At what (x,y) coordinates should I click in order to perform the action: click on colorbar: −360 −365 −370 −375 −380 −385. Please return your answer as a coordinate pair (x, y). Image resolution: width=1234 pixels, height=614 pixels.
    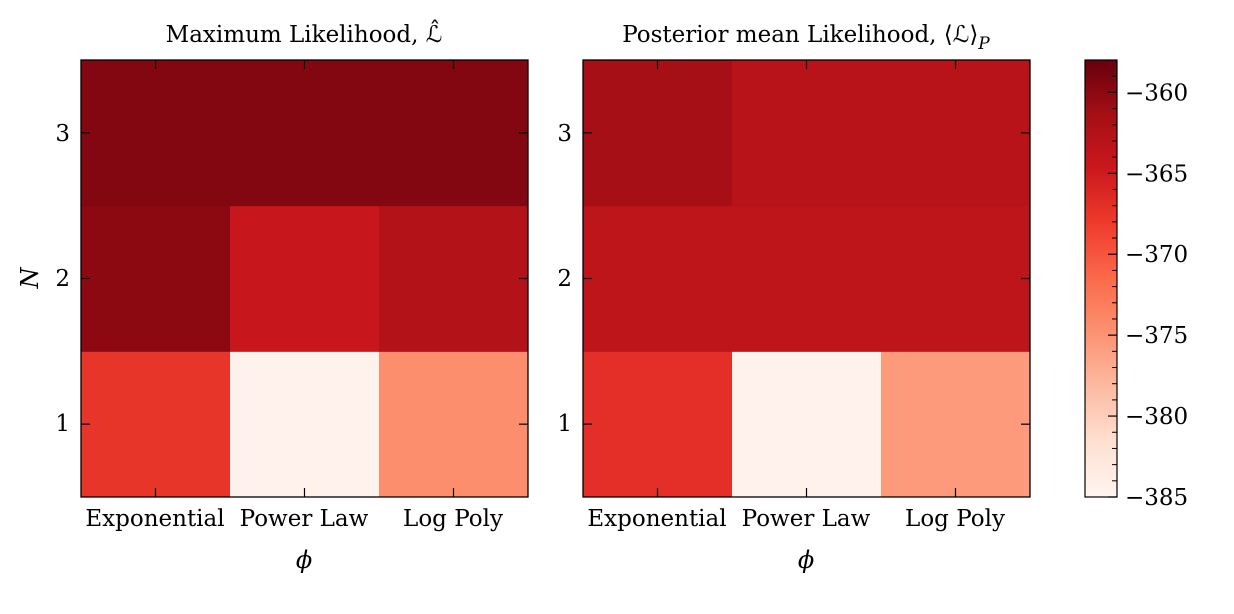
    Looking at the image, I should click on (1136, 285).